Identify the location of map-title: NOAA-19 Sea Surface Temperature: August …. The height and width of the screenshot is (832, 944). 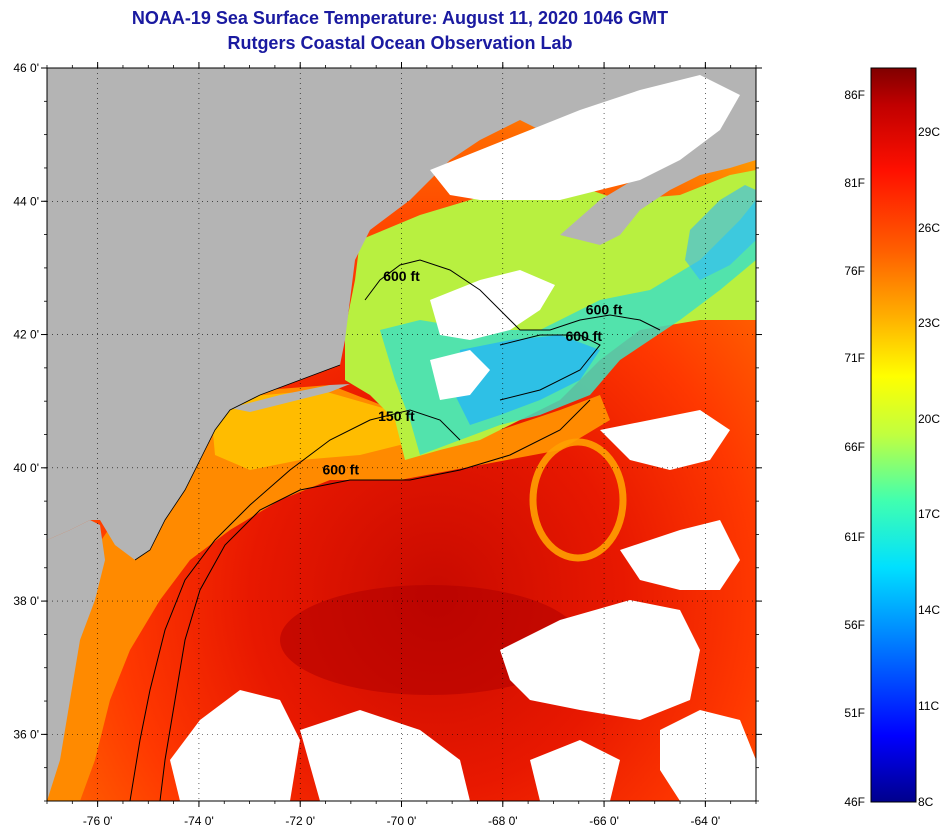
(400, 18).